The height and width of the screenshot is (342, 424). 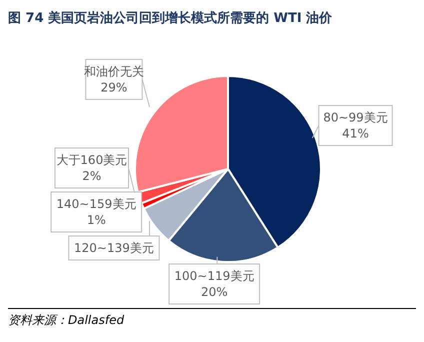 I want to click on data-label: 41%, so click(x=355, y=133).